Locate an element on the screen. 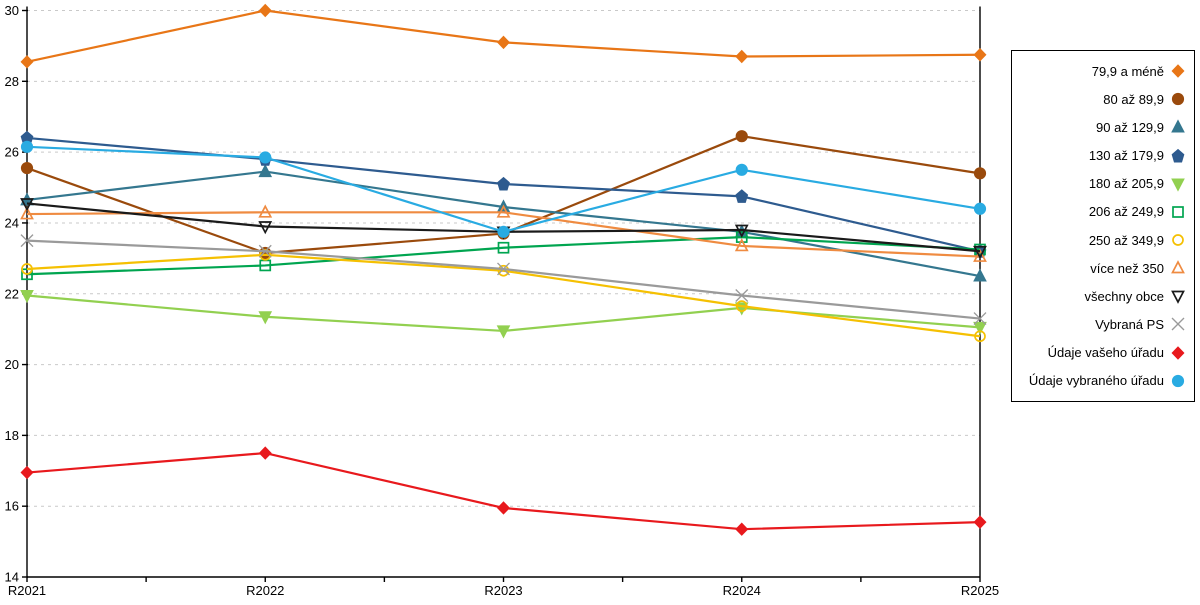 The image size is (1200, 605). legend-item: Údaje vašeho úřadu is located at coordinates (1102, 353).